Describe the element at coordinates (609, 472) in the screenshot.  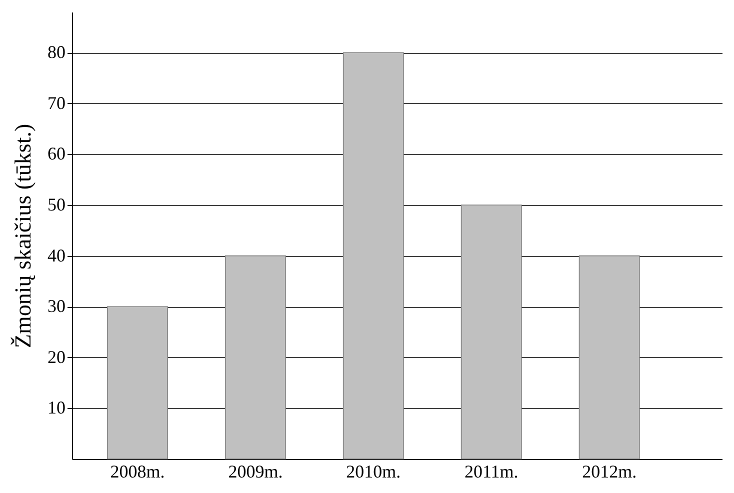
I see `x-tick-label: 2012m.` at that location.